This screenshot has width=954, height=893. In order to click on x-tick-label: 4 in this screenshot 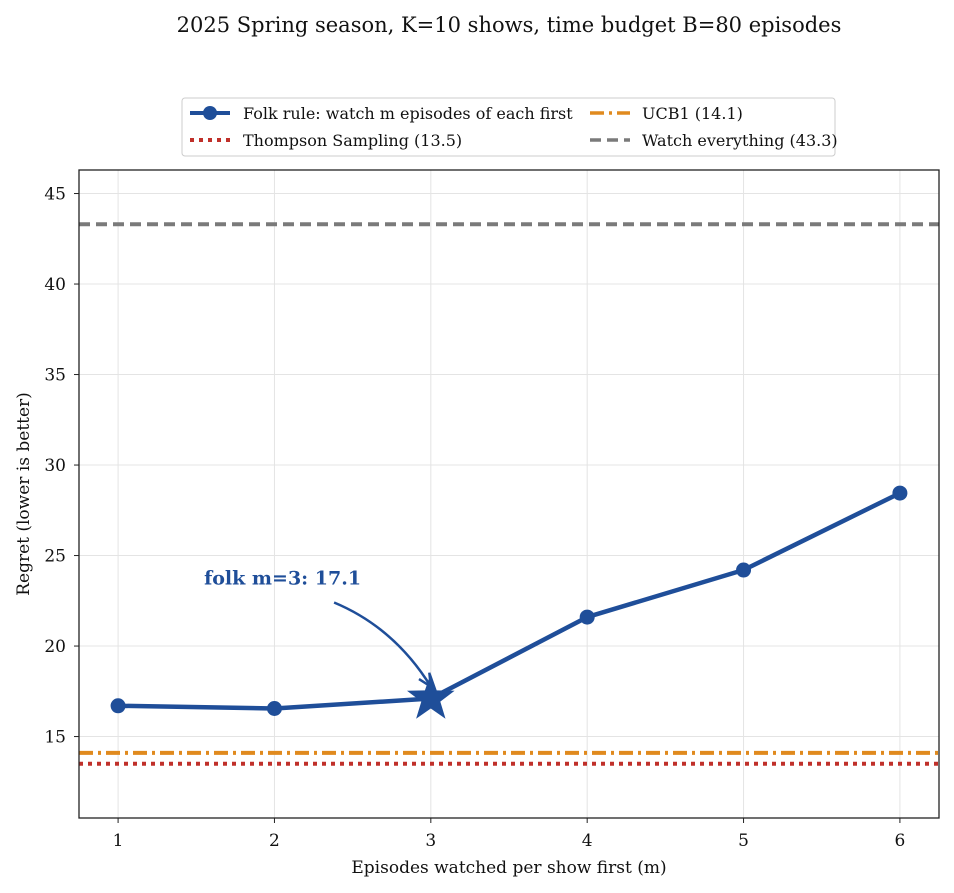, I will do `click(587, 841)`.